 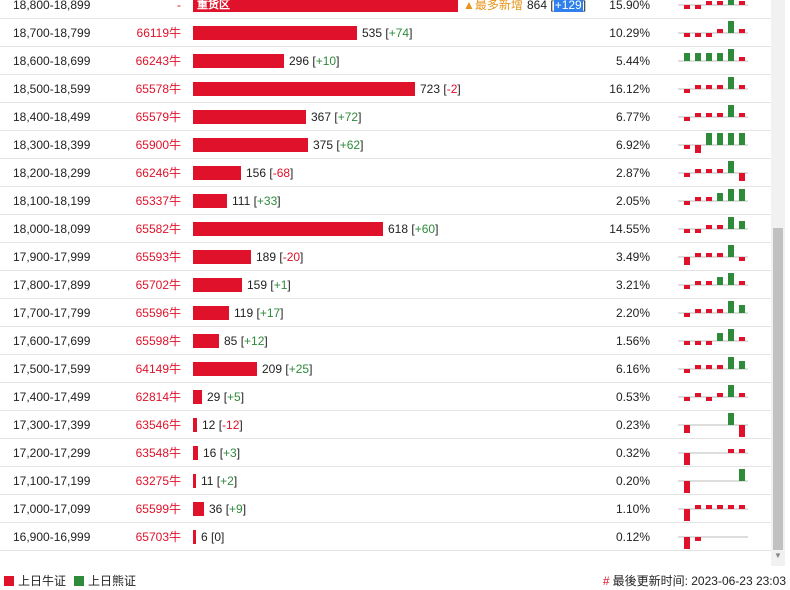 What do you see at coordinates (385, 33) in the screenshot?
I see `table-row: 18,700-18,799 66119牛 535 [+74] 10.29%` at bounding box center [385, 33].